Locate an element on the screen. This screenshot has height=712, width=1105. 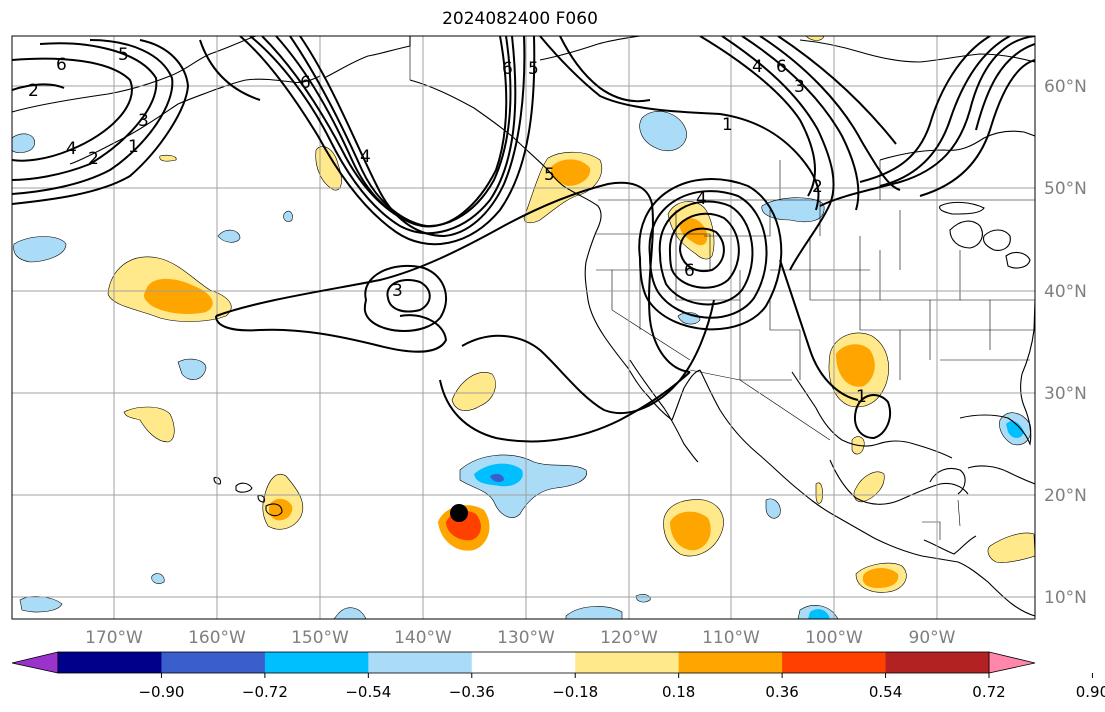
lat-label: 30°N is located at coordinates (1065, 394).